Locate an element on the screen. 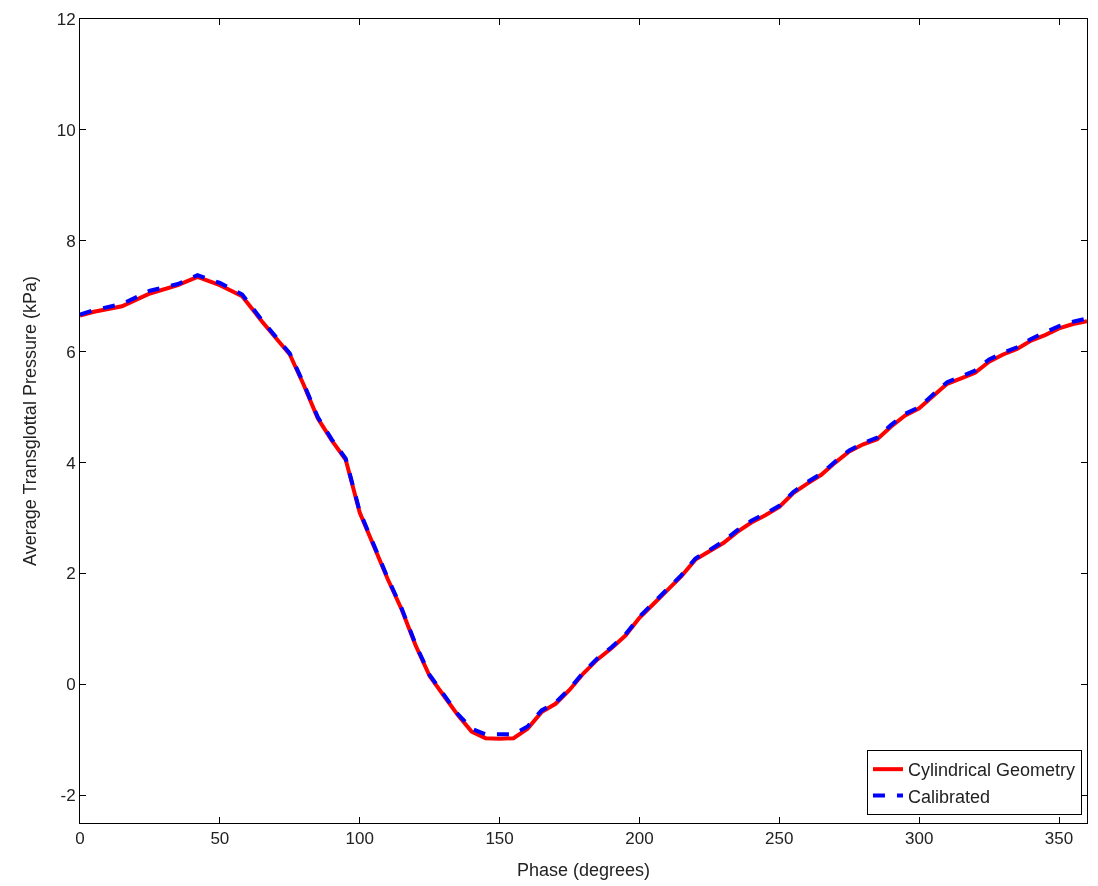 This screenshot has height=886, width=1098. x-tick-label: 150 is located at coordinates (499, 839).